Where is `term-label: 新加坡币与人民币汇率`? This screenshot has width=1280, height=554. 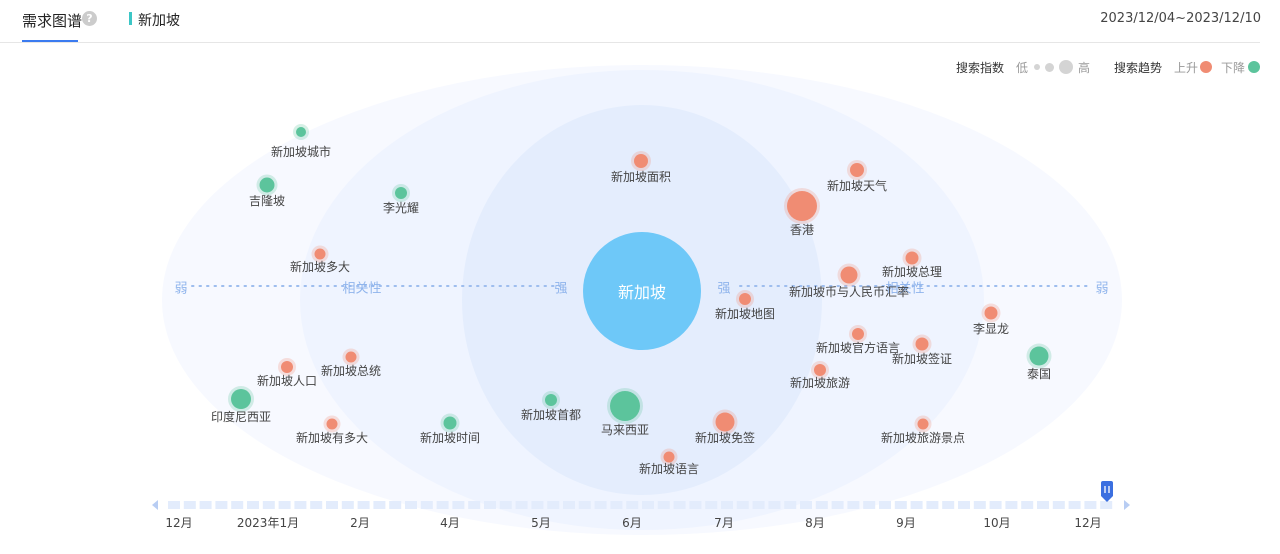 term-label: 新加坡币与人民币汇率 is located at coordinates (849, 292).